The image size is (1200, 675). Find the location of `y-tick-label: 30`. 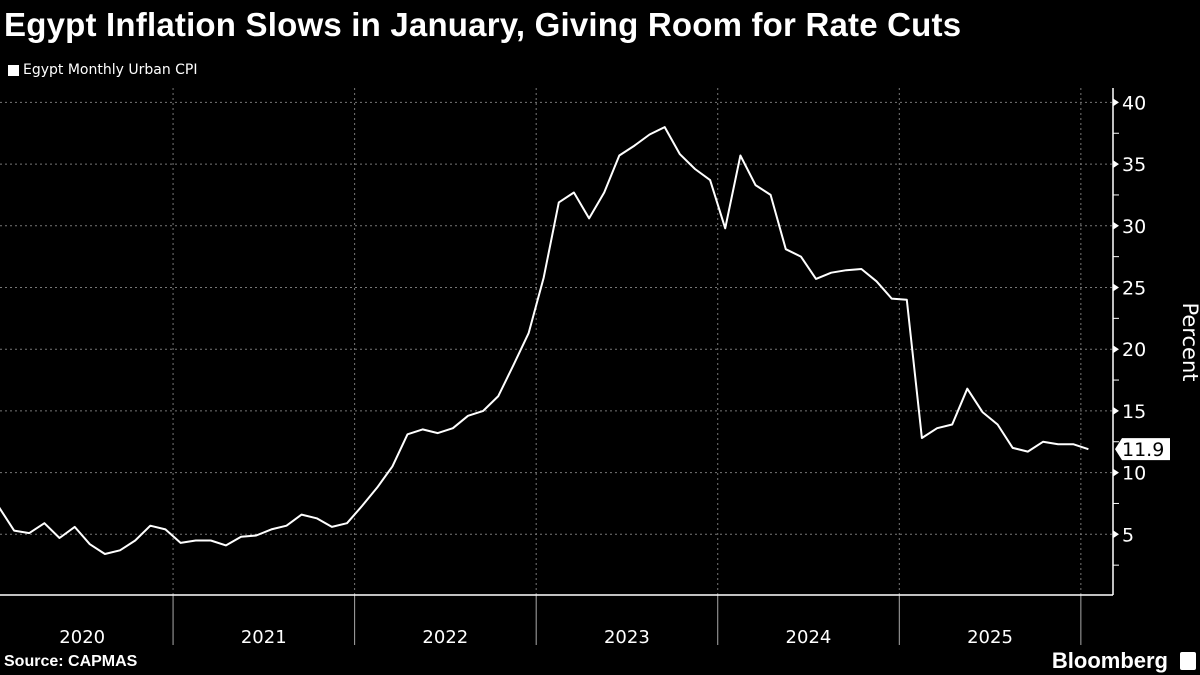

y-tick-label: 30 is located at coordinates (1134, 227).